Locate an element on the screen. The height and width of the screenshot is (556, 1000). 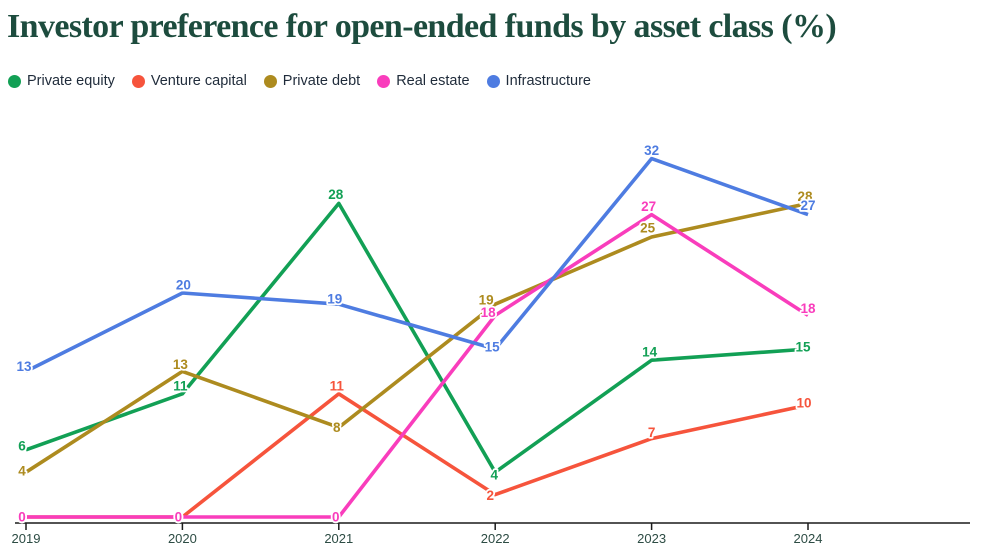
value-label-venture-capital-2019: 0 is located at coordinates (22, 517).